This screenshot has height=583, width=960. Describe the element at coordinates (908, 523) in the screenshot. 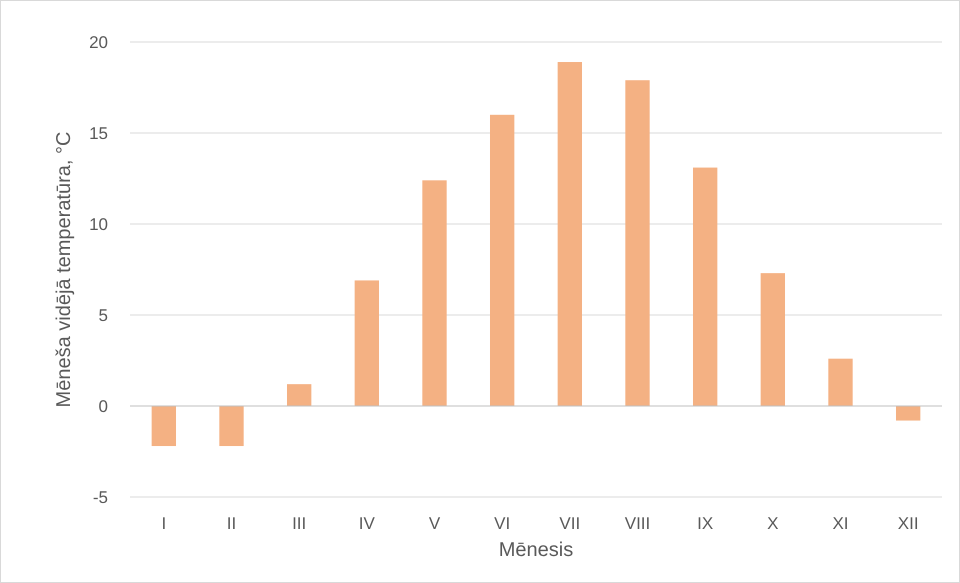

I see `x-tick-label: XII` at that location.